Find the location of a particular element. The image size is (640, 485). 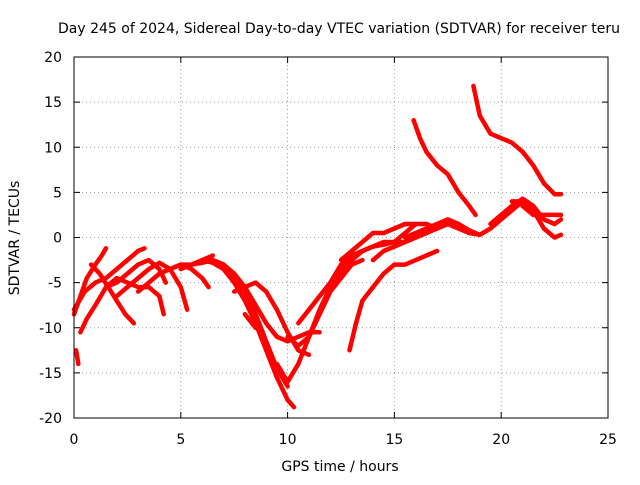

y-tick-label: -5 is located at coordinates (55, 284).